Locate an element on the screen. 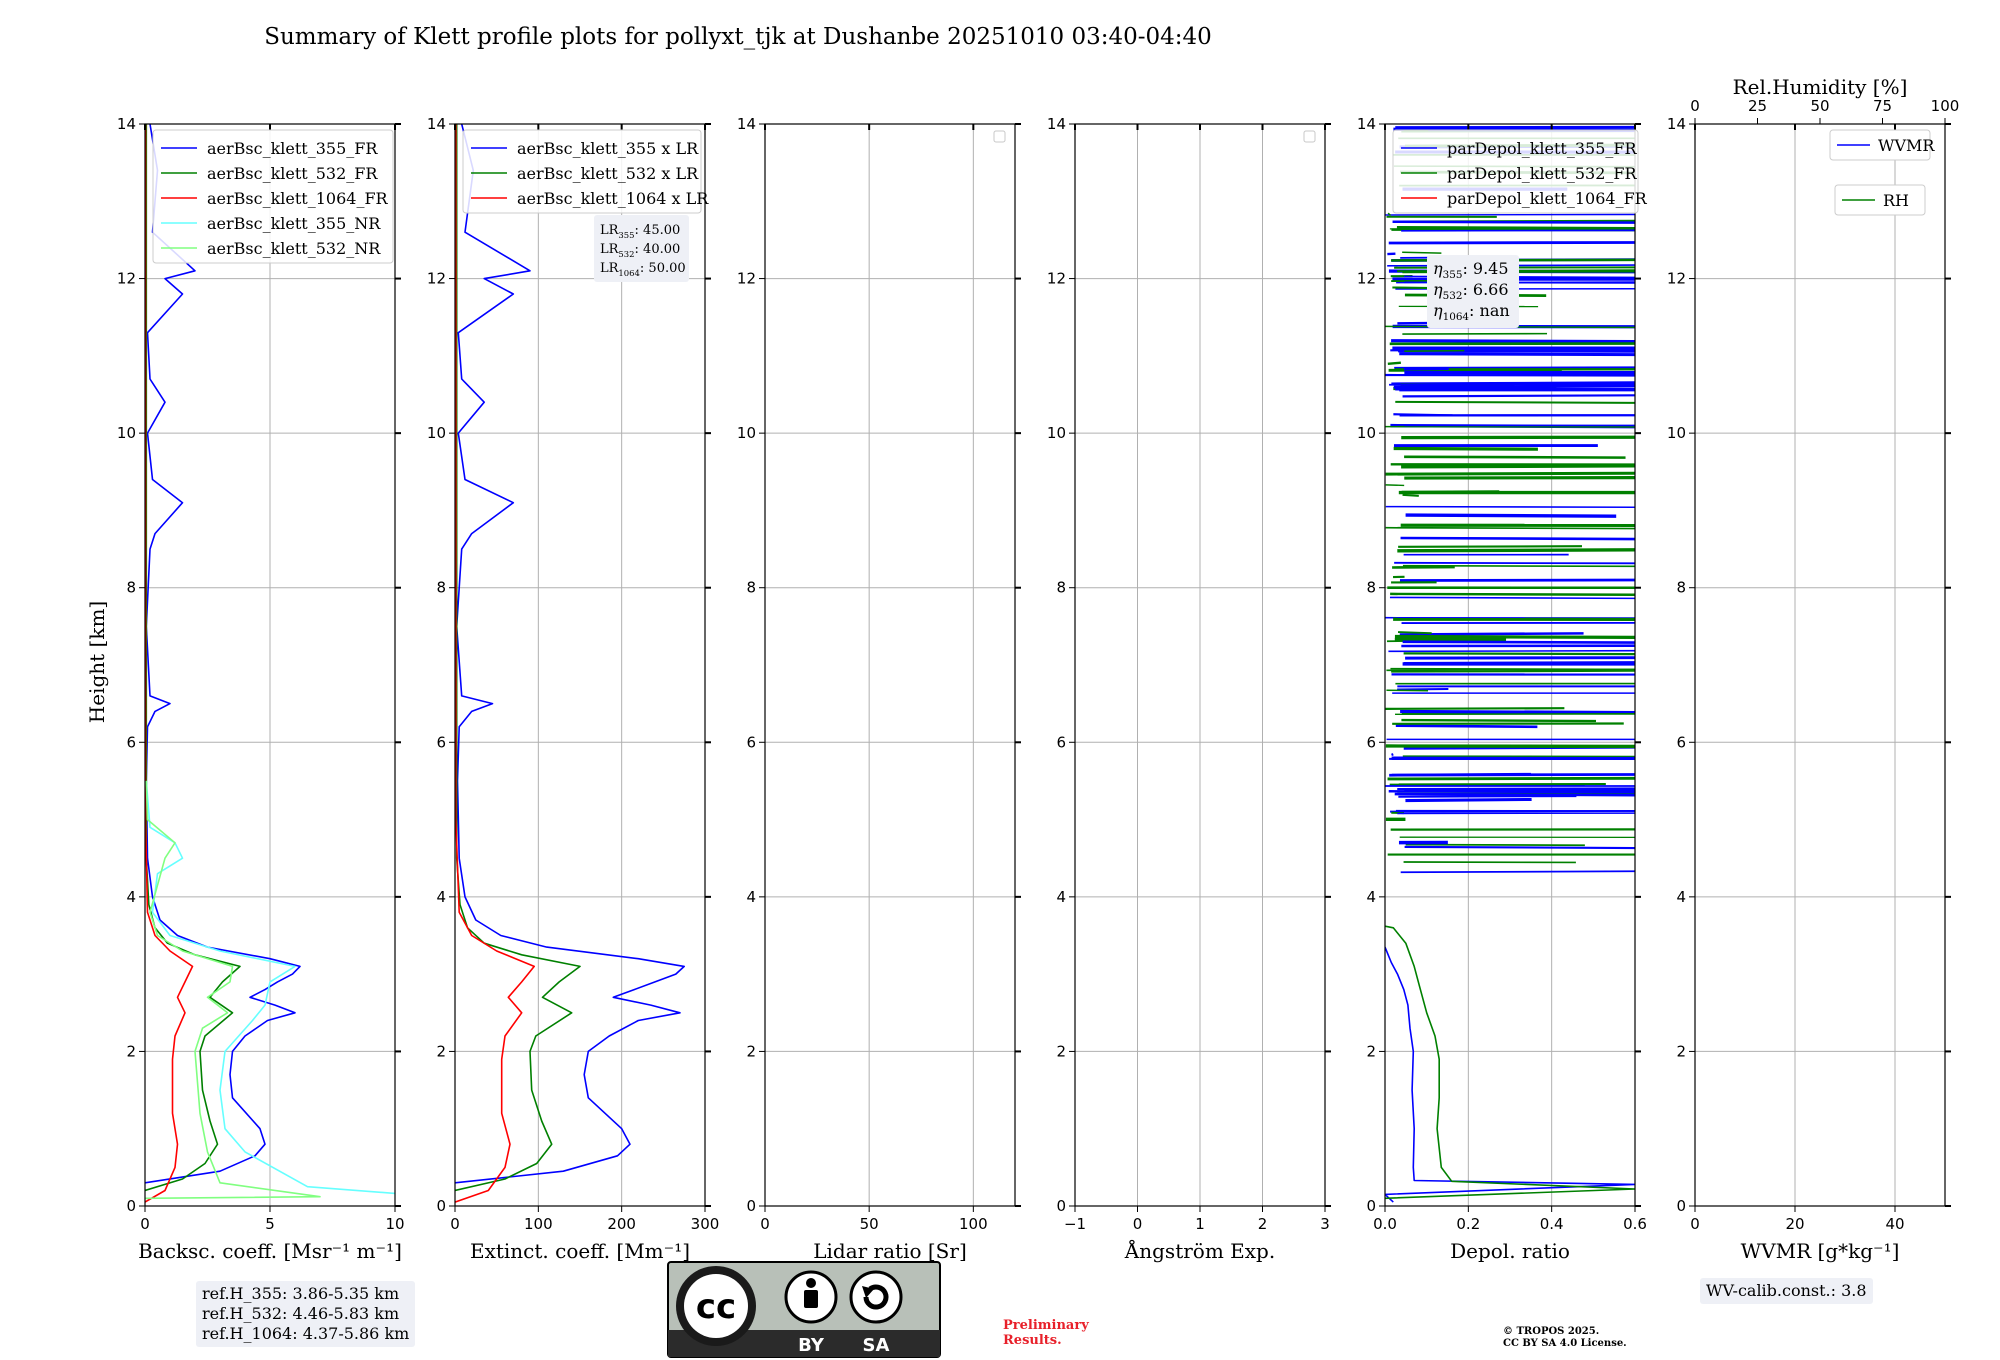 Image resolution: width=2000 pixels, height=1360 pixels. annotation-line: η355: 9.45 is located at coordinates (1471, 270).